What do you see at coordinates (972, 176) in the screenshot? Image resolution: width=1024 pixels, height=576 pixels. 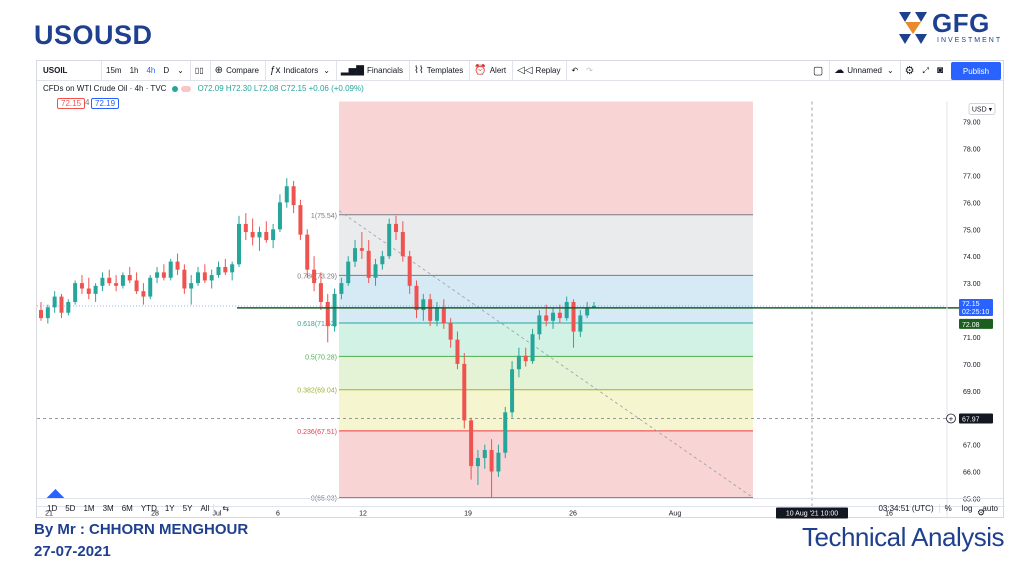 I see `price-tick-label: 77.00` at bounding box center [972, 176].